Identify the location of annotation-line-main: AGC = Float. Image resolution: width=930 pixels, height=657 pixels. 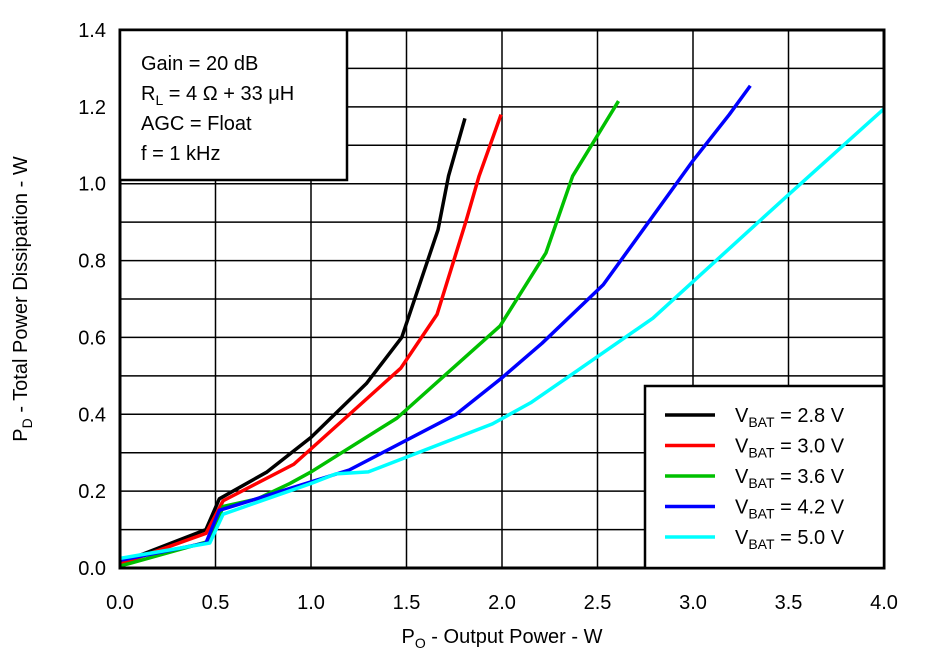
(196, 124).